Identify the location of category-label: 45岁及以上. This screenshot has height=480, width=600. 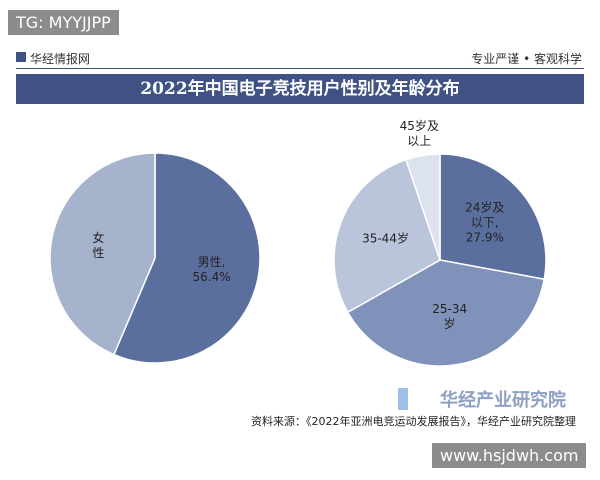
(419, 134).